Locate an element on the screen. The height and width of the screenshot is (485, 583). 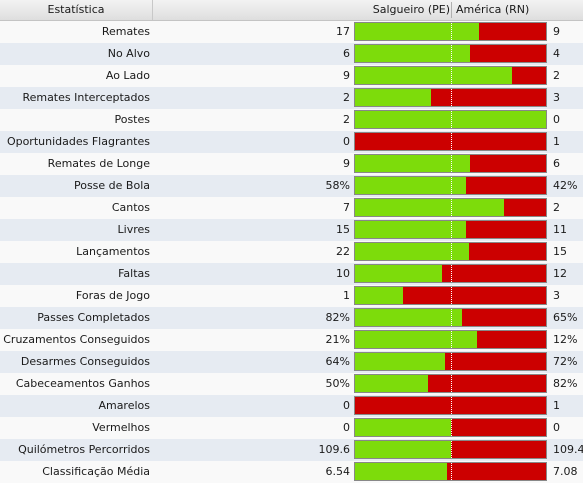
away-value: 1 is located at coordinates (556, 141).